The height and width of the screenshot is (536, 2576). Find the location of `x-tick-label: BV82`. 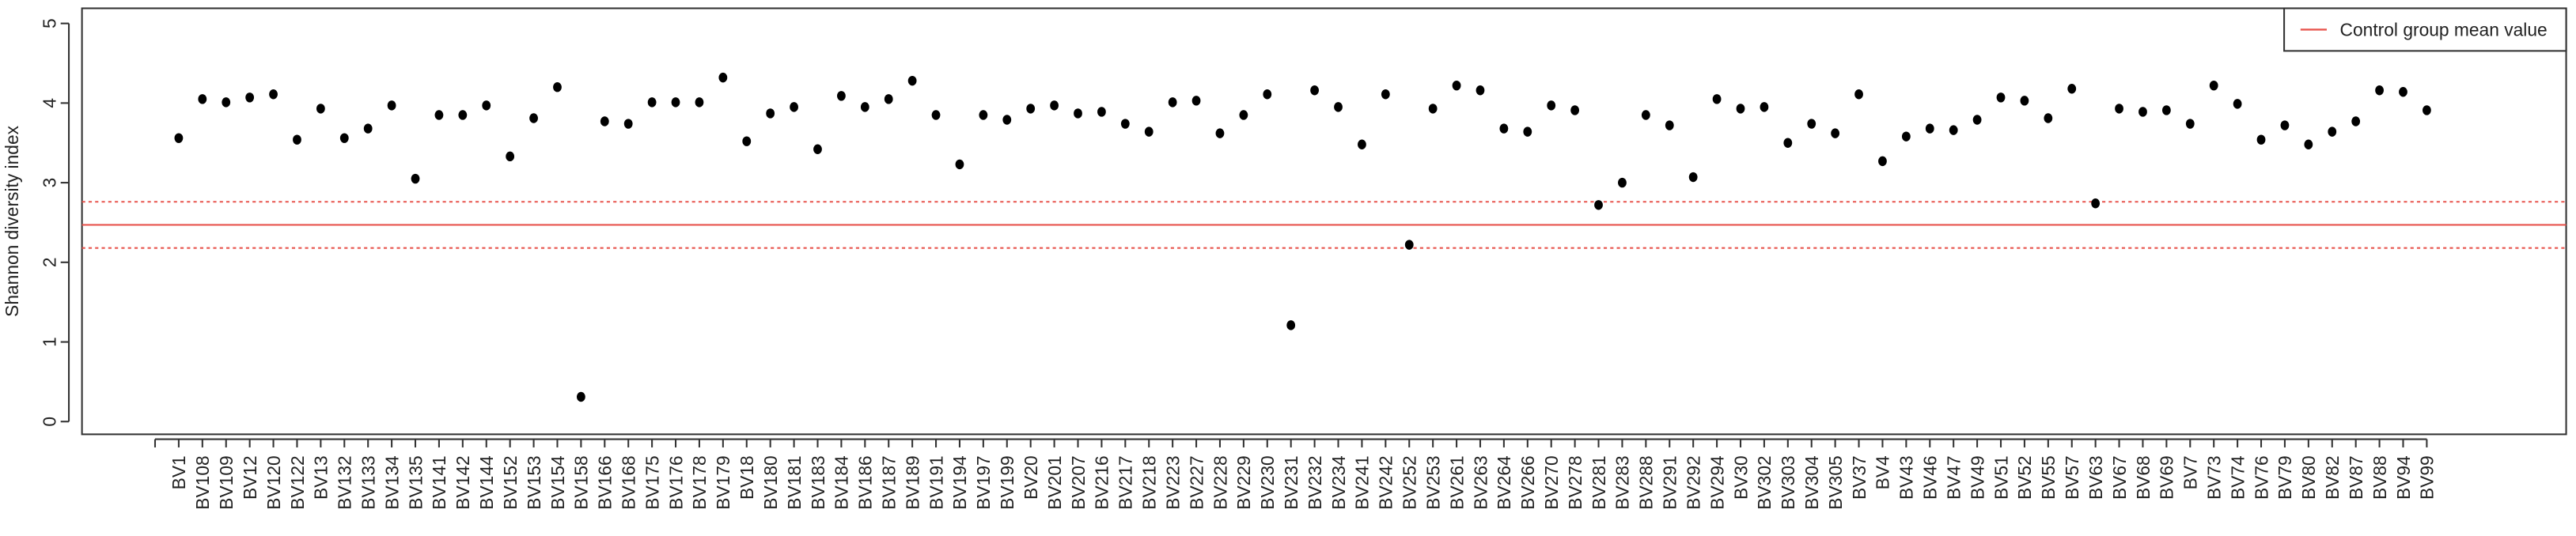

x-tick-label: BV82 is located at coordinates (2332, 477).